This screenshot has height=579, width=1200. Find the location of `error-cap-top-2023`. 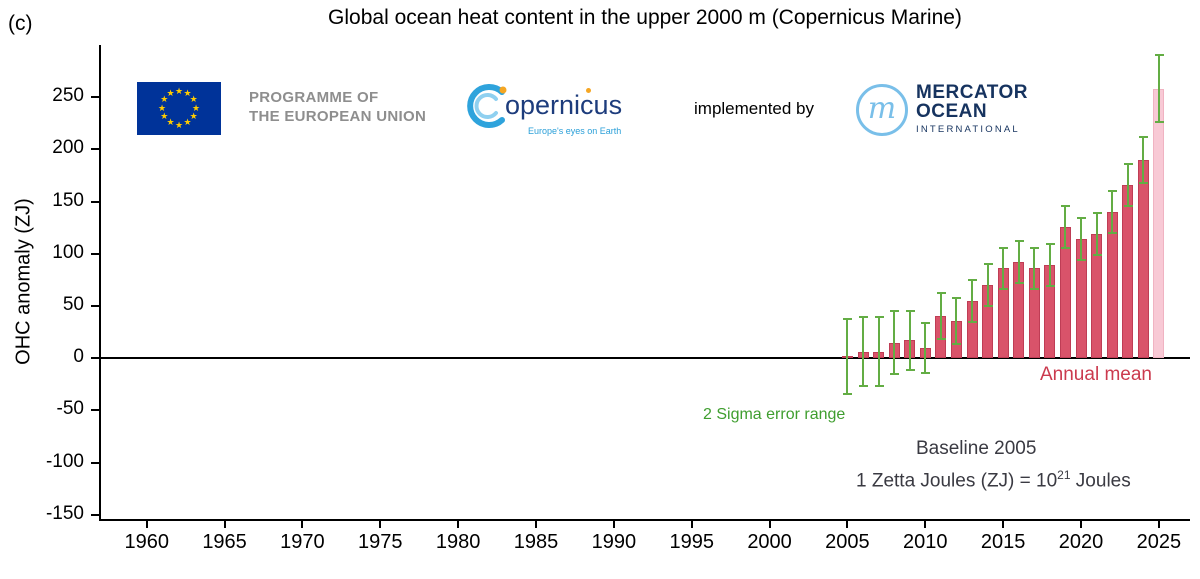

error-cap-top-2023 is located at coordinates (1128, 164).